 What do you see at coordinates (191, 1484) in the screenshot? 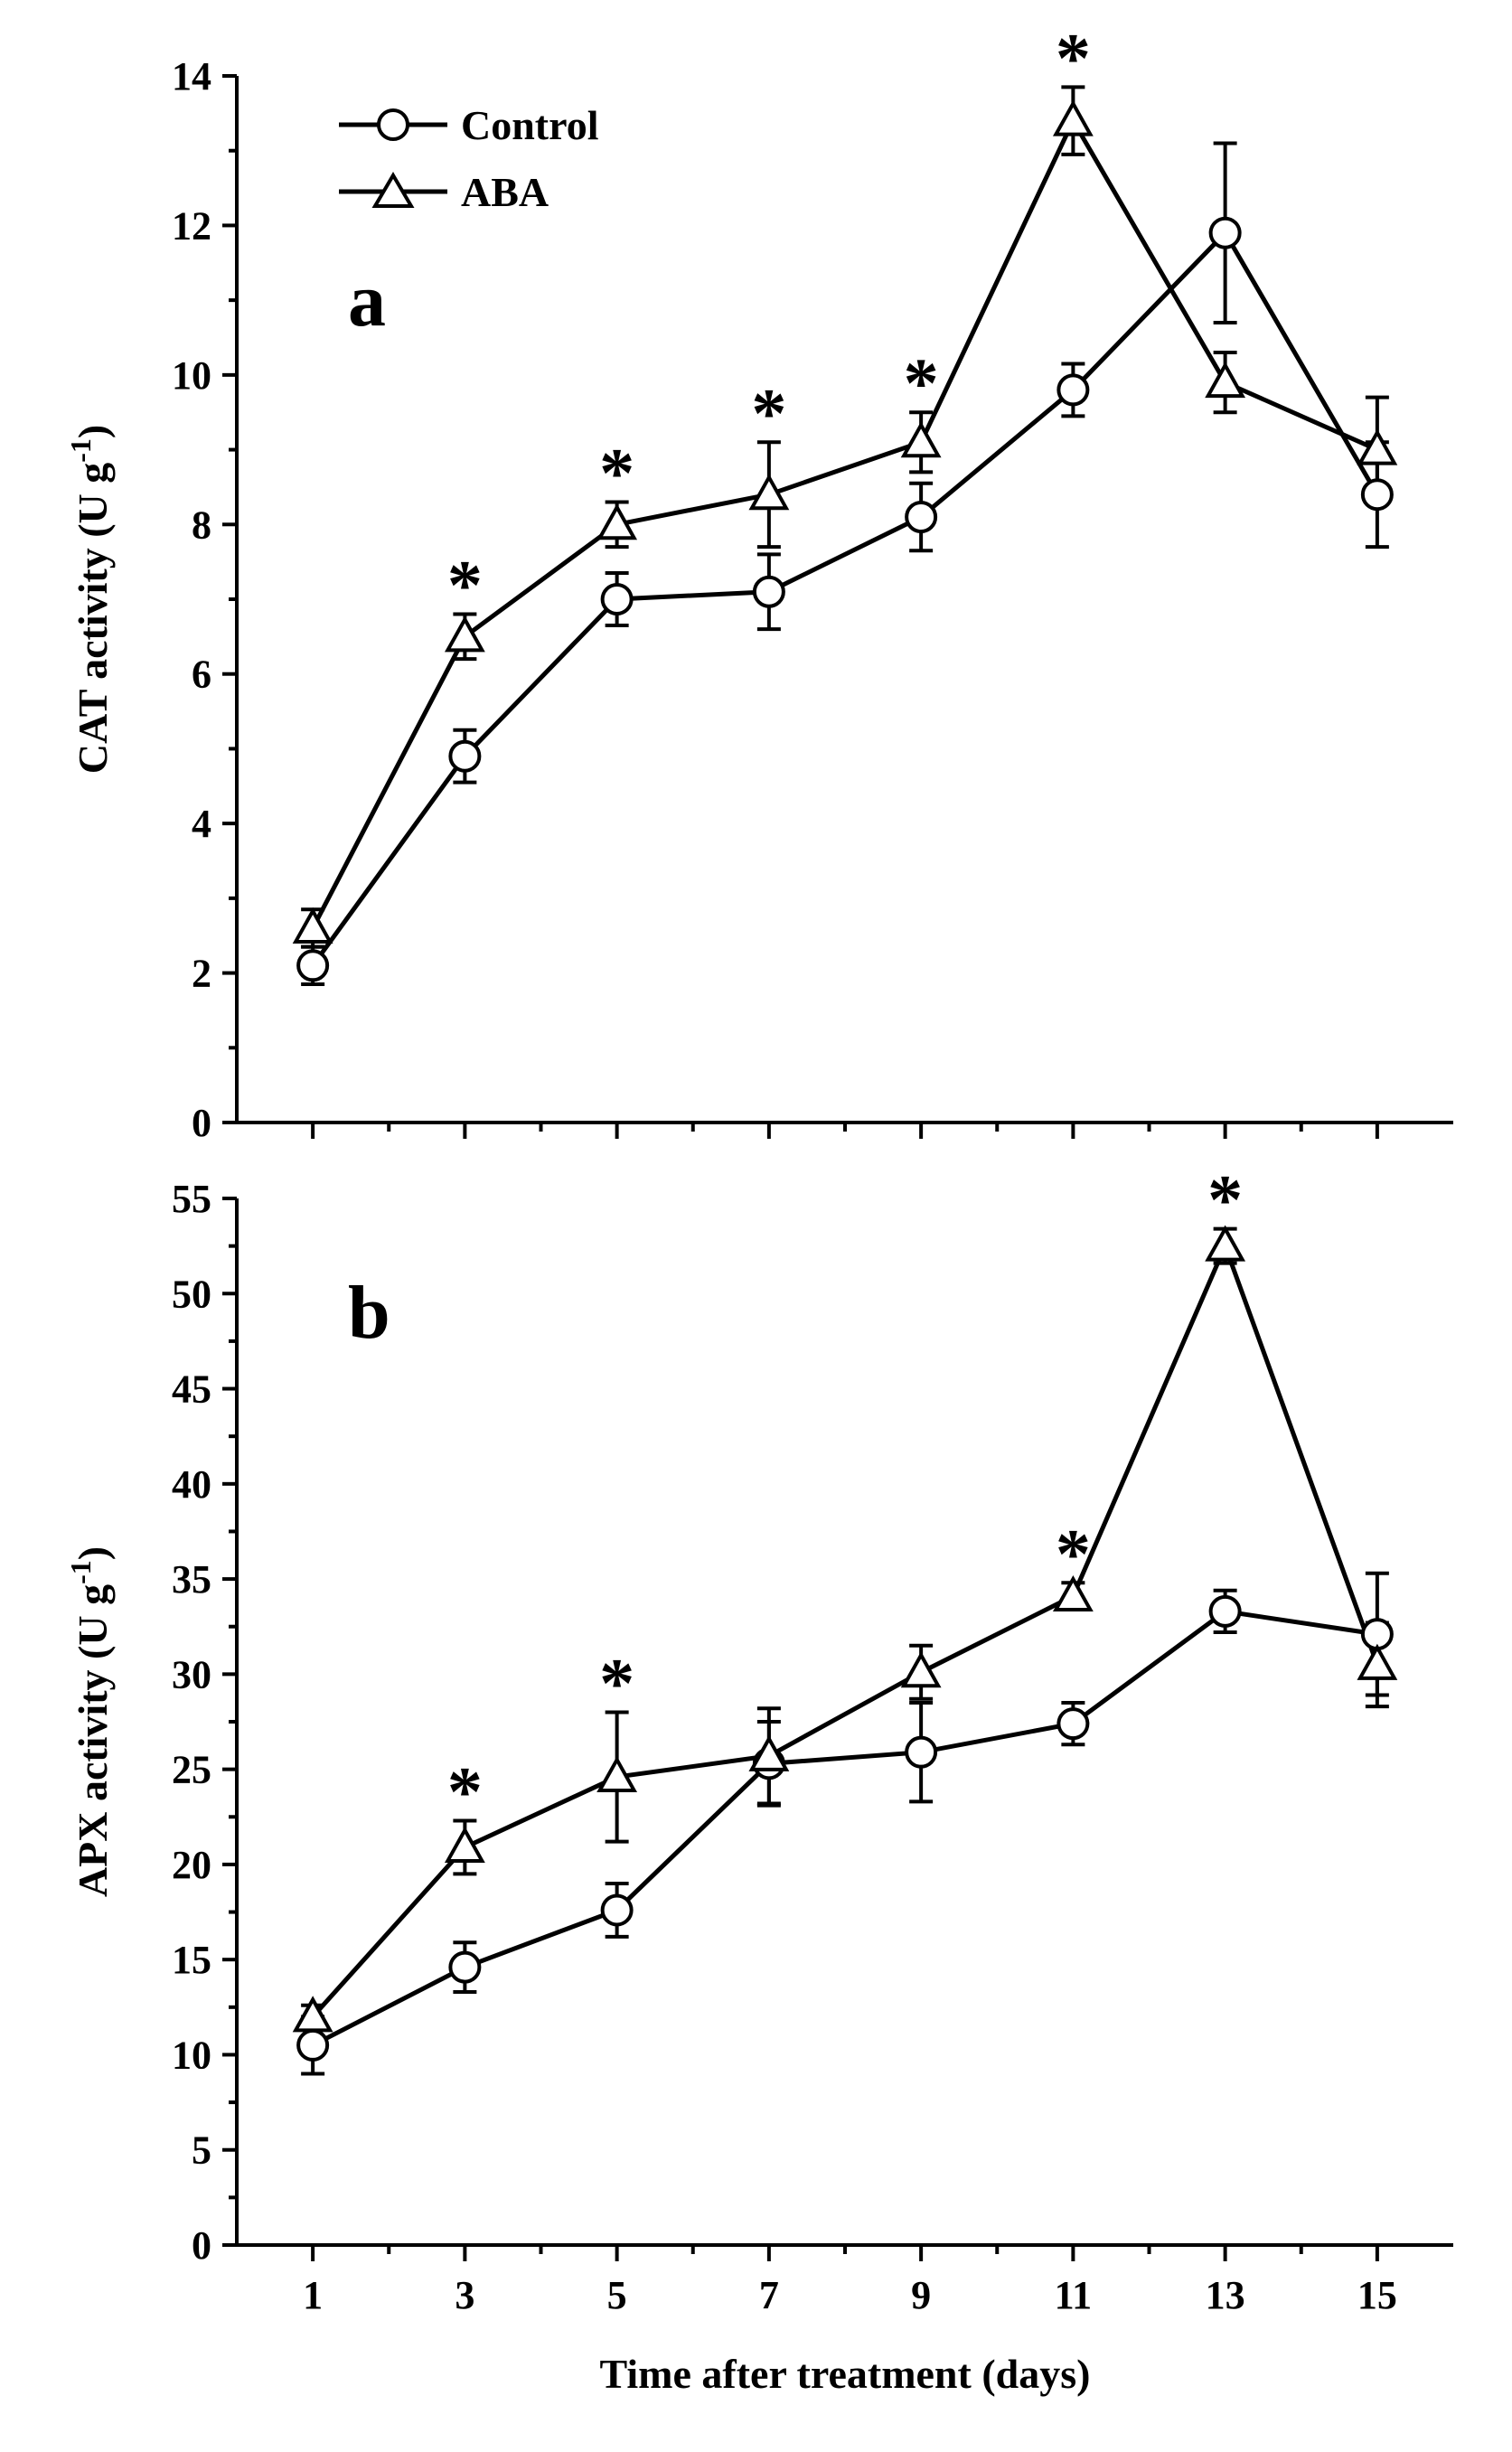
I see `panel-b-y-tick-label: 40` at bounding box center [191, 1484].